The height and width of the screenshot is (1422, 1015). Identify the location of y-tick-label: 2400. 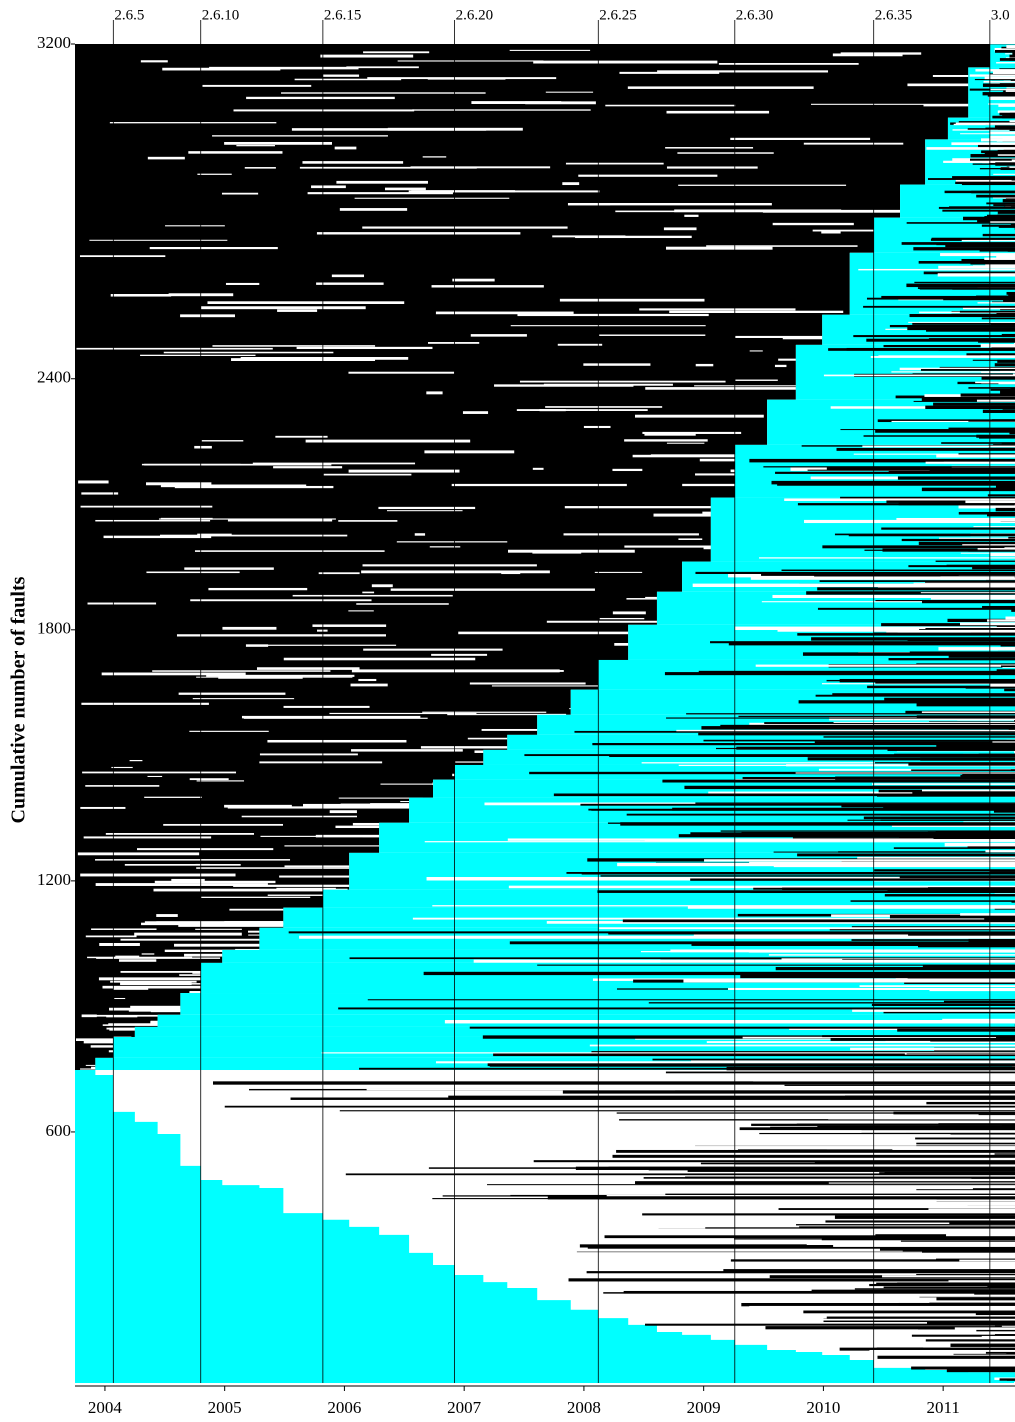
(54, 377).